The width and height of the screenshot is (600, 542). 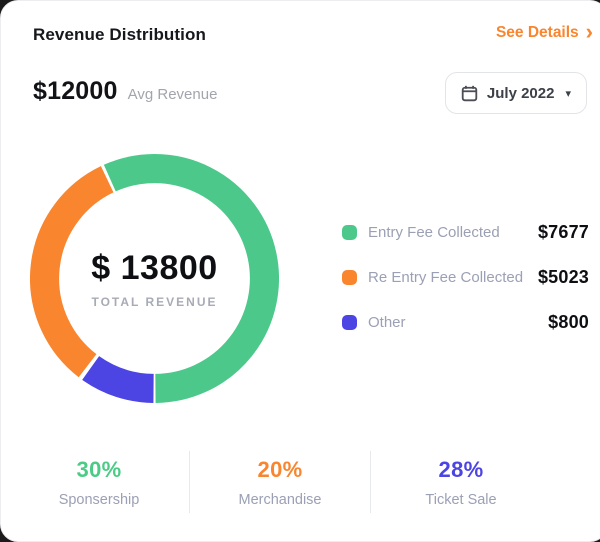 I want to click on stat-label: Ticket Sale, so click(x=461, y=499).